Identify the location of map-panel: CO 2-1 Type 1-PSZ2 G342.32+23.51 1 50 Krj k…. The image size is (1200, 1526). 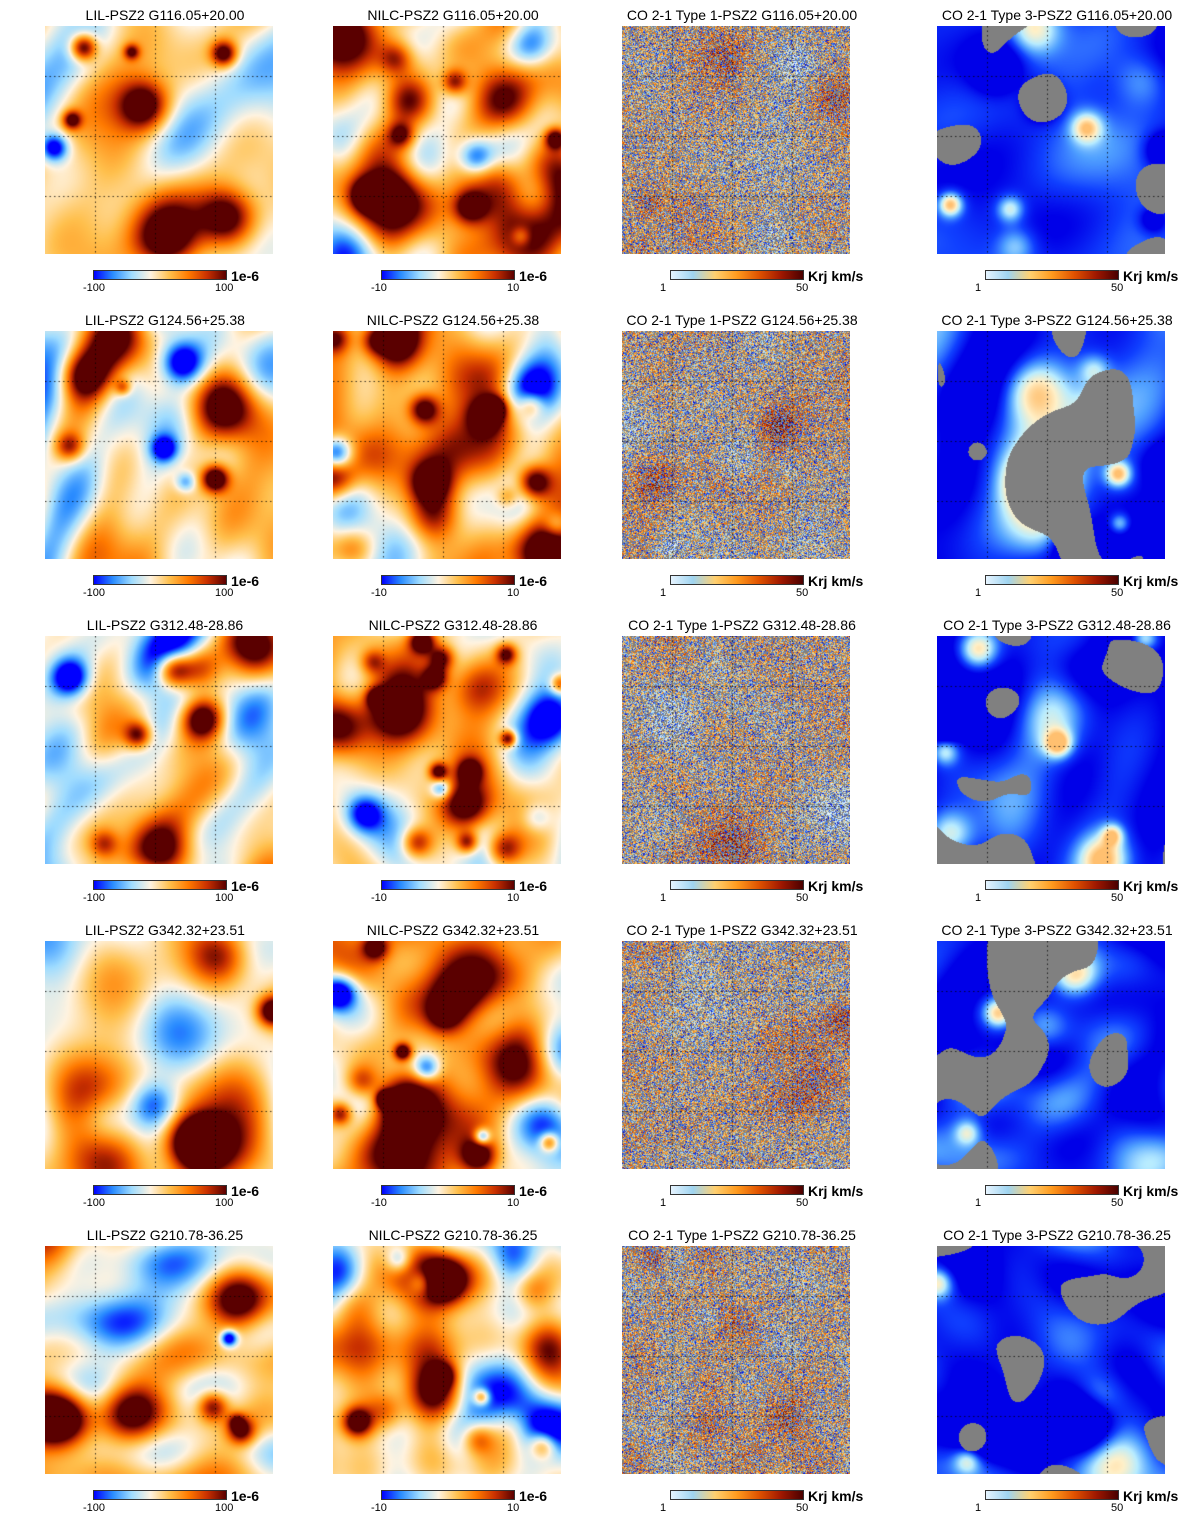
(767, 1071).